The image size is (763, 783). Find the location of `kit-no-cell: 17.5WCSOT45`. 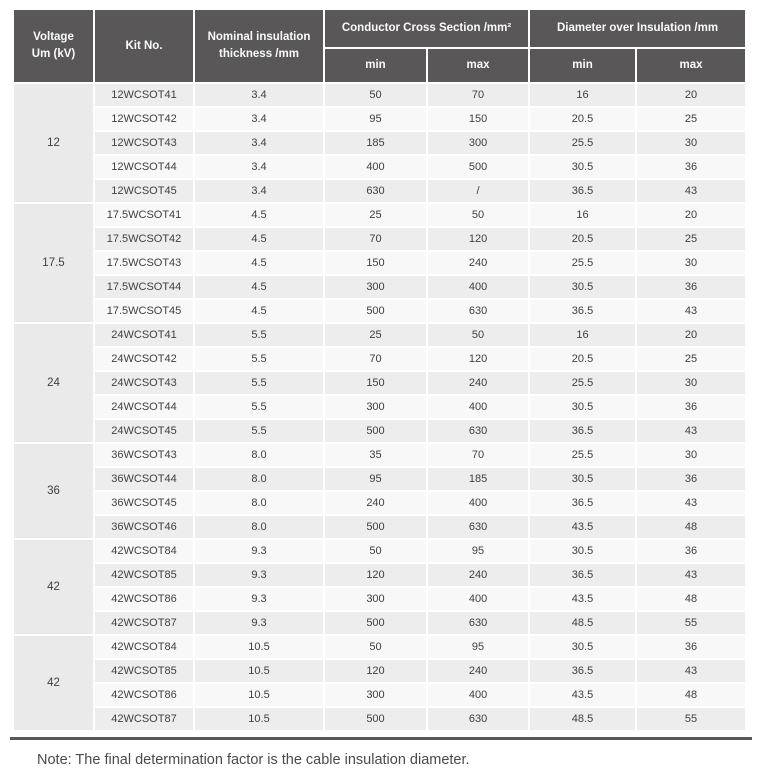

kit-no-cell: 17.5WCSOT45 is located at coordinates (145, 312).